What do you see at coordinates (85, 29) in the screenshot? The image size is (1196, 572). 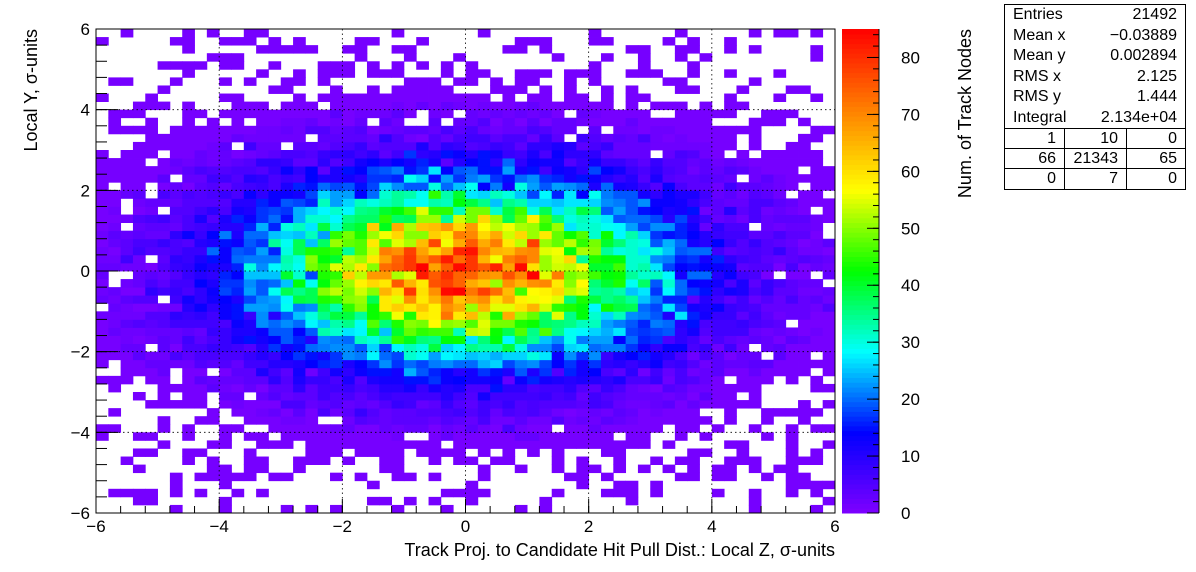 I see `y-tick-label: 6` at bounding box center [85, 29].